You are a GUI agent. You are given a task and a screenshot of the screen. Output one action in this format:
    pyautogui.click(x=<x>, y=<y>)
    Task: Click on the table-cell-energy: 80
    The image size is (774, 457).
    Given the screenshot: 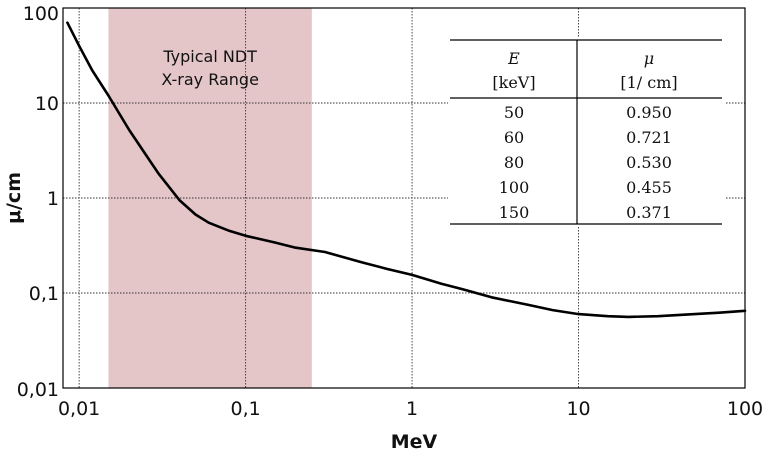 What is the action you would take?
    pyautogui.click(x=514, y=162)
    